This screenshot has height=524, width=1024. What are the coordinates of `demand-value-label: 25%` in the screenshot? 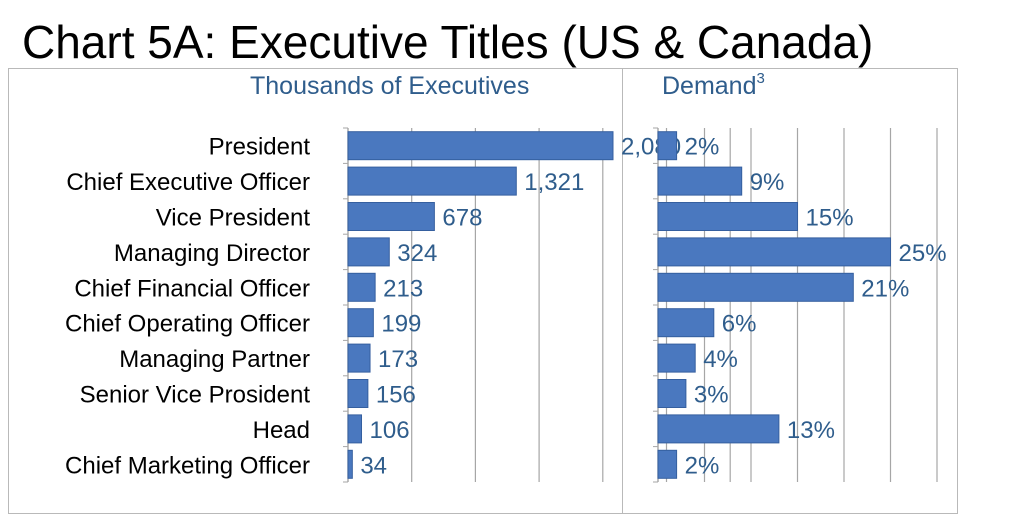 It's located at (923, 253).